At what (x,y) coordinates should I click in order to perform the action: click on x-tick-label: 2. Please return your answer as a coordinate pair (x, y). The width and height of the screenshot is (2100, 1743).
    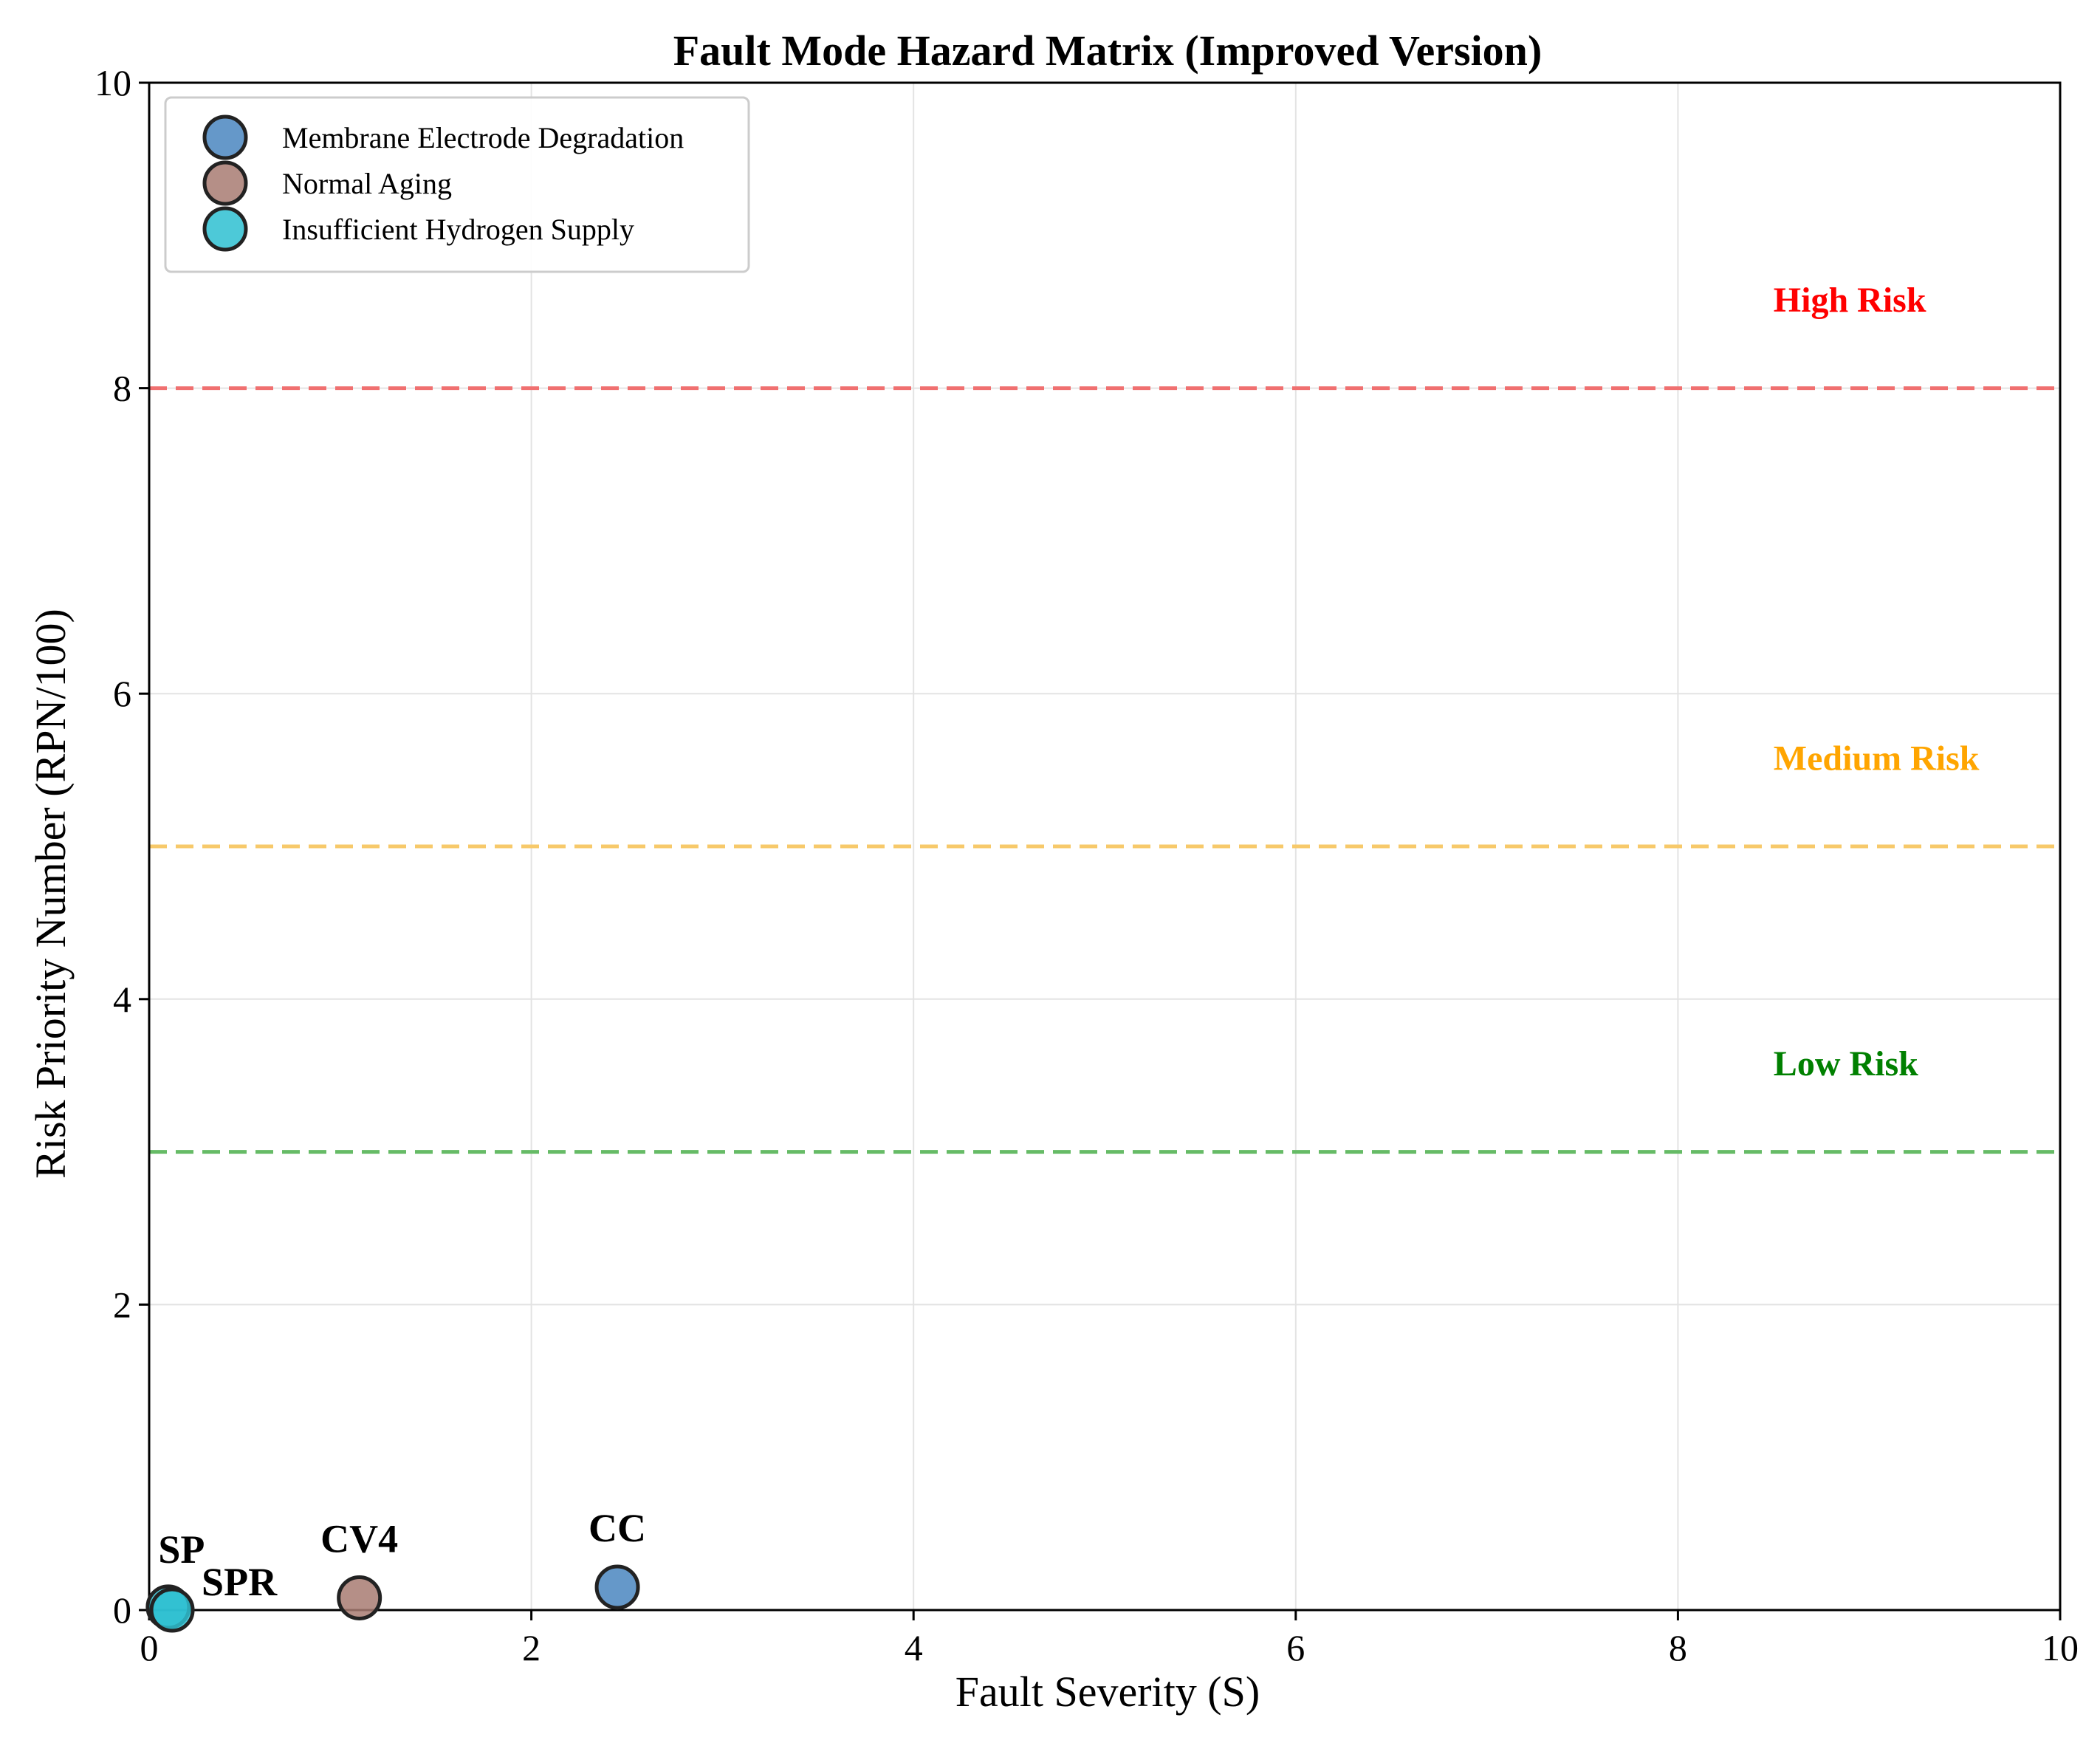
    Looking at the image, I should click on (531, 1647).